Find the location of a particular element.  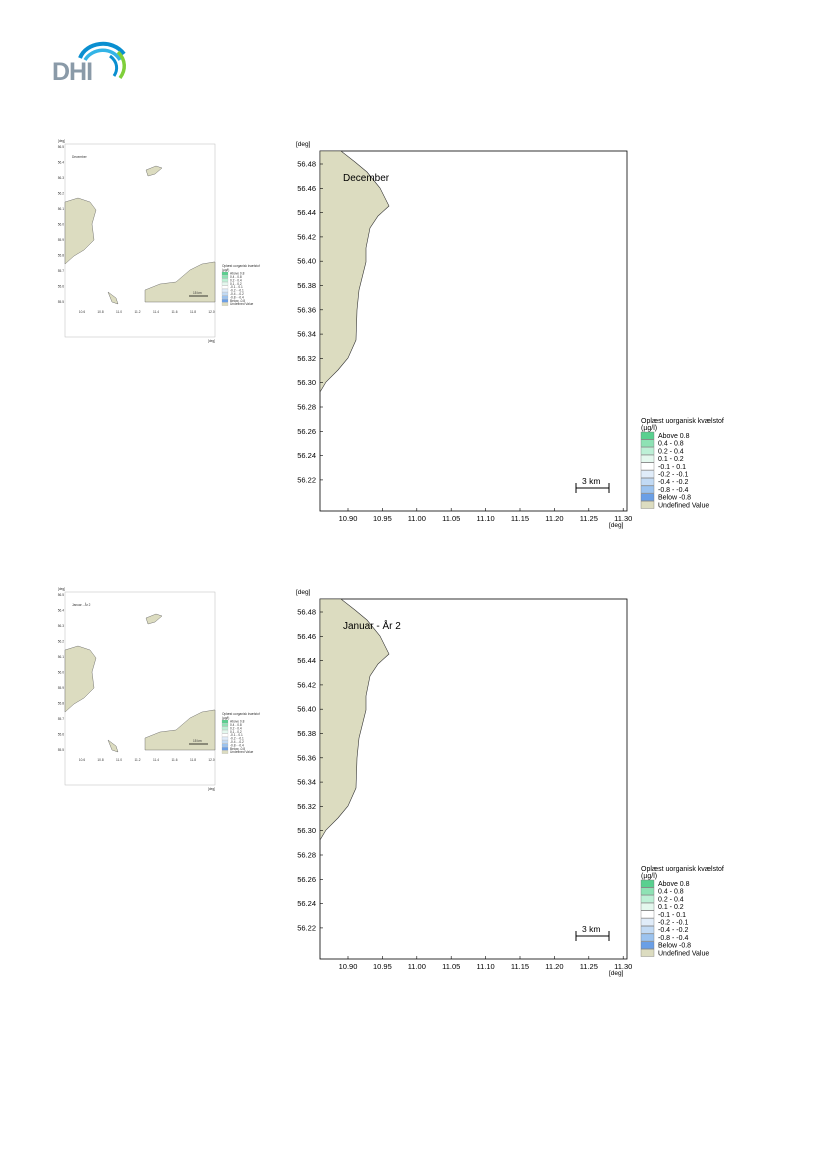

thumb-x-tick: 10.6 is located at coordinates (82, 312).